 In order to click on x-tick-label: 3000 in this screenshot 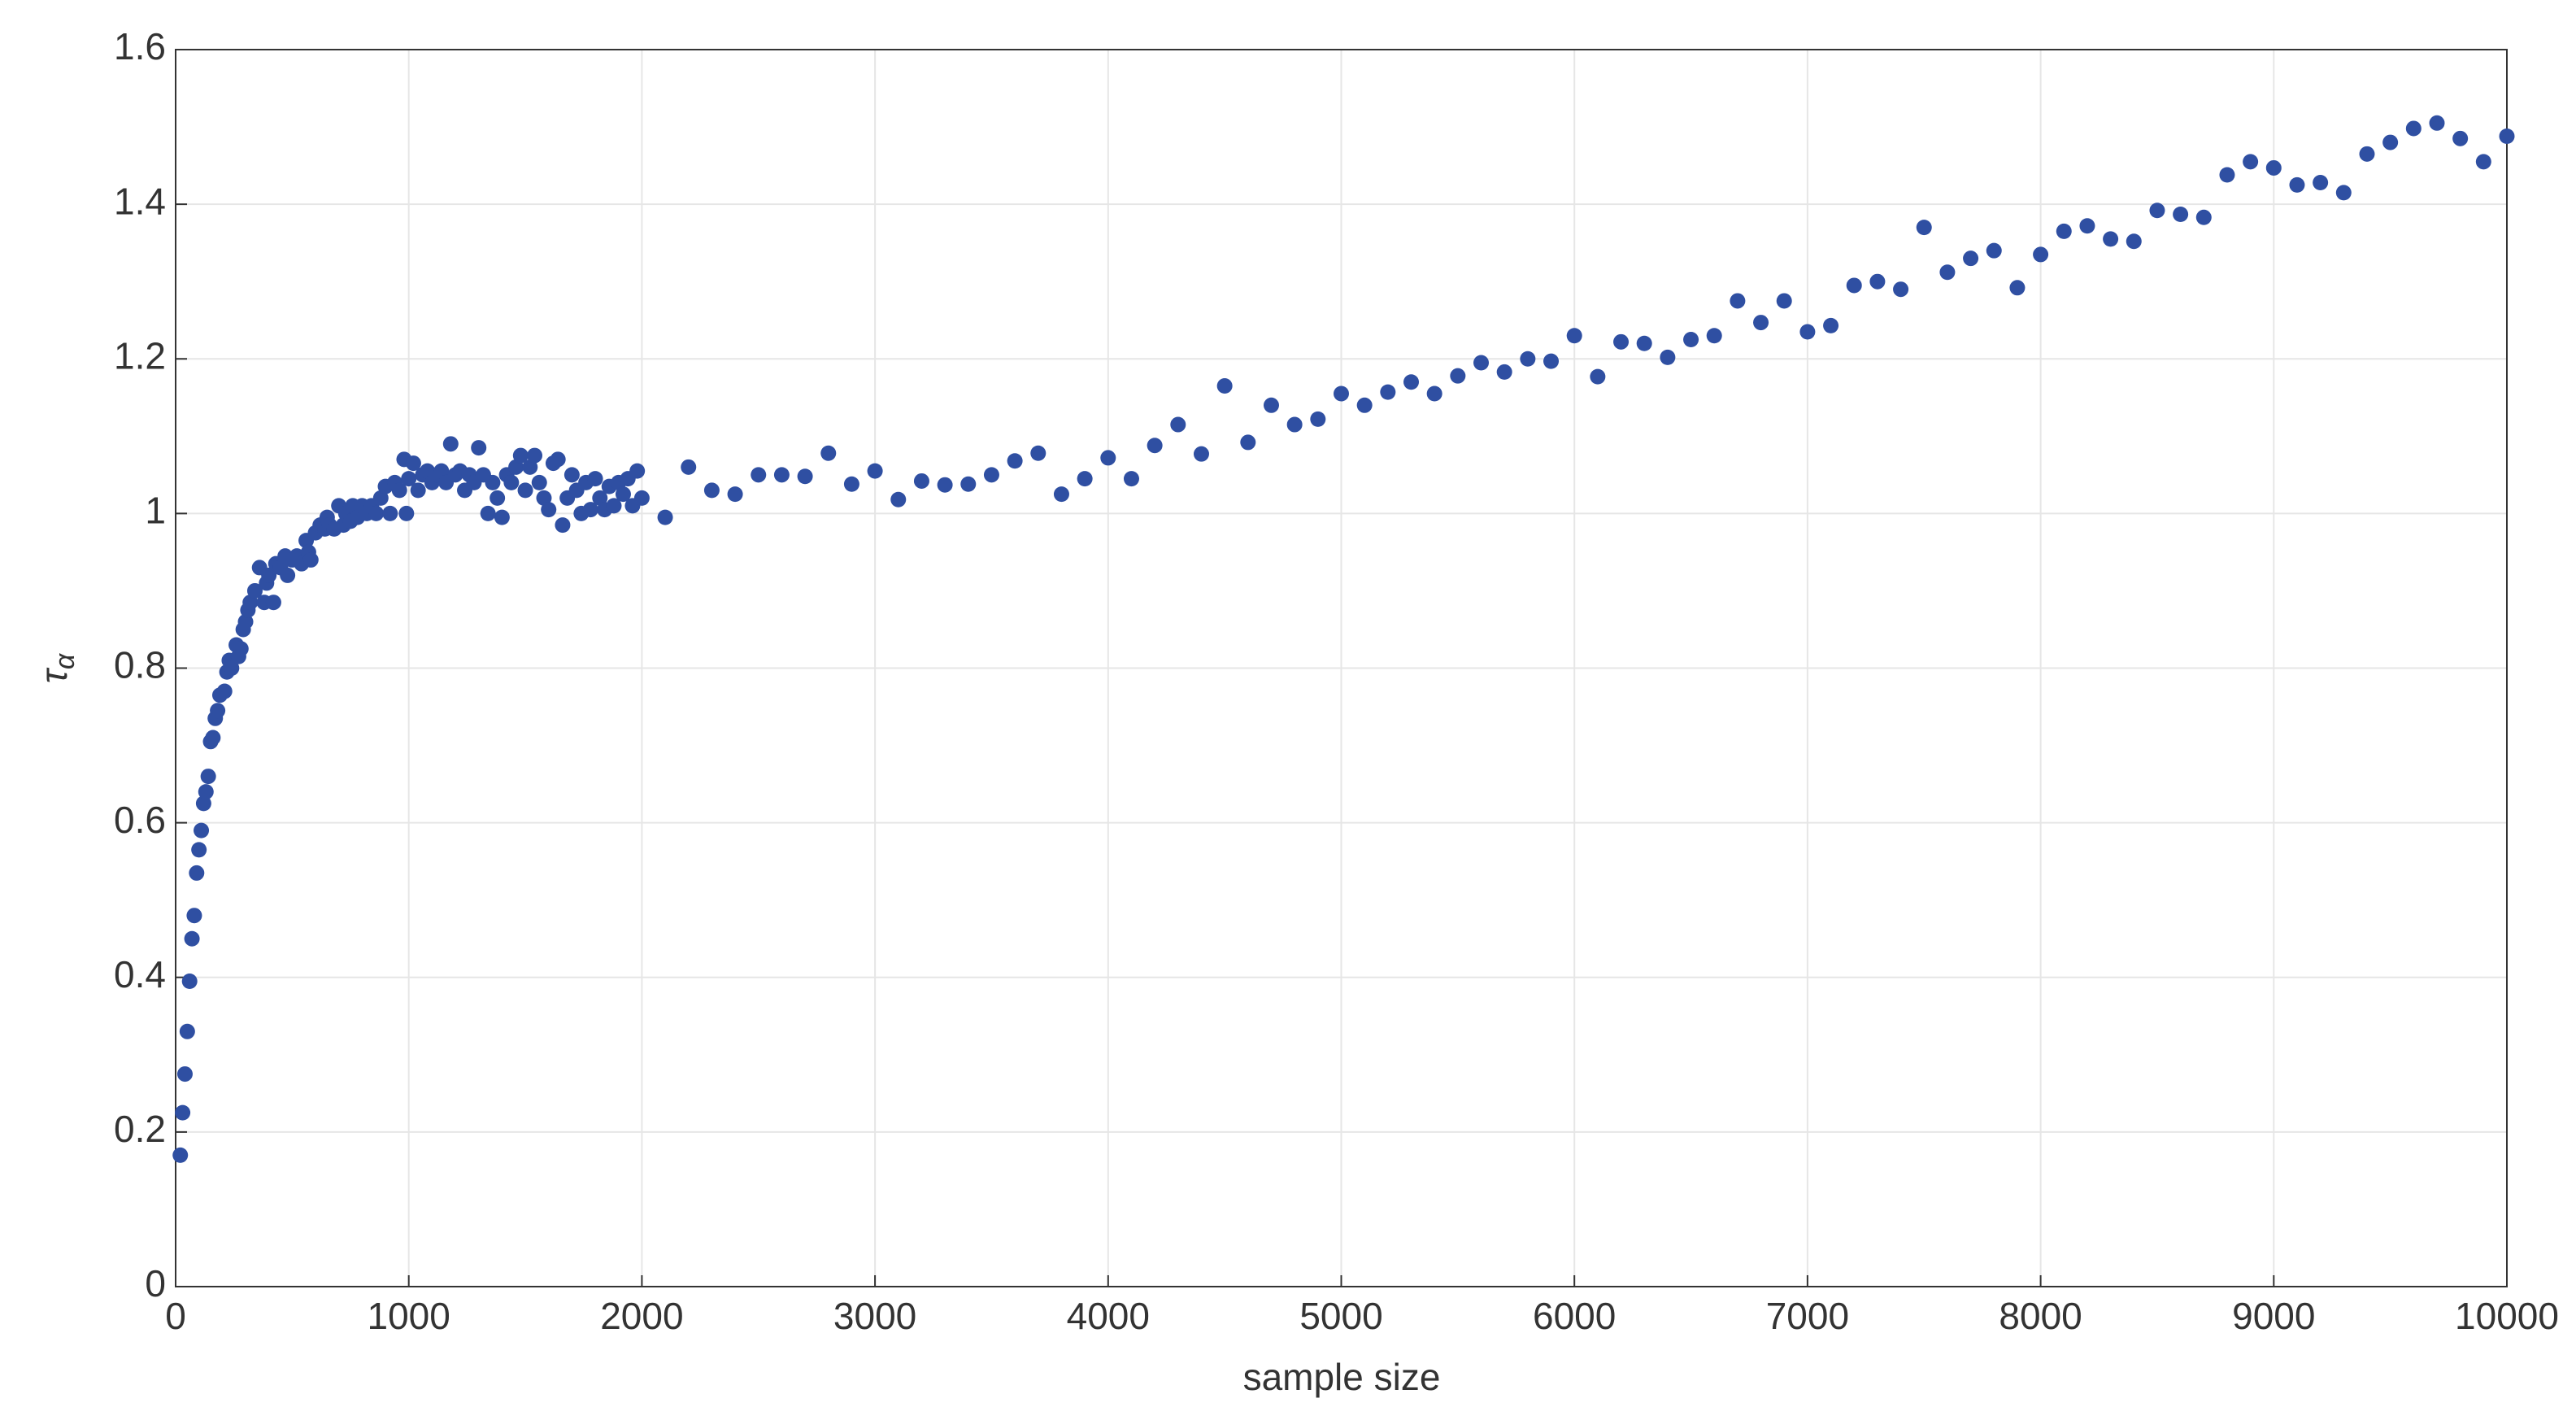, I will do `click(875, 1316)`.